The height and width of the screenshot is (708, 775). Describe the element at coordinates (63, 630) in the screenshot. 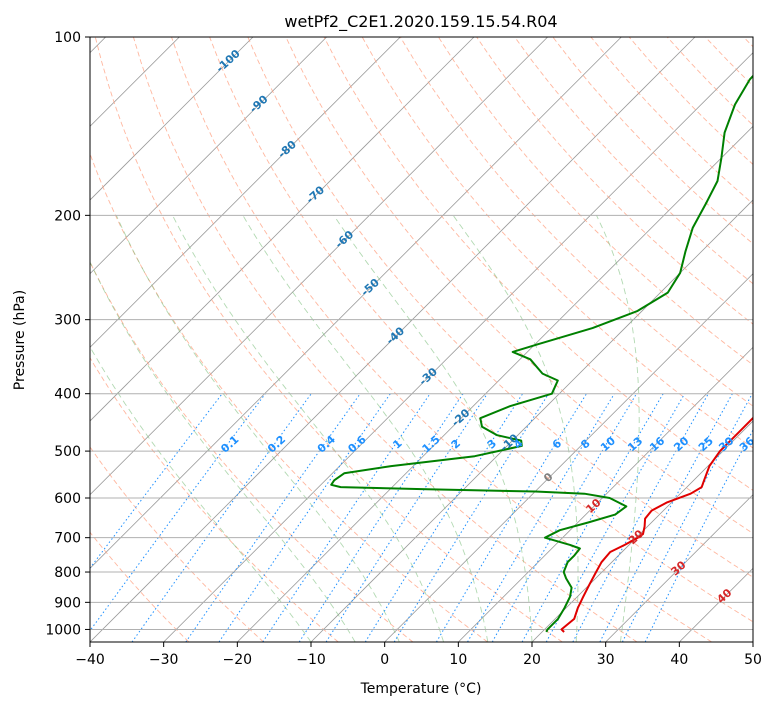

I see `y-tick-label: 1000` at that location.